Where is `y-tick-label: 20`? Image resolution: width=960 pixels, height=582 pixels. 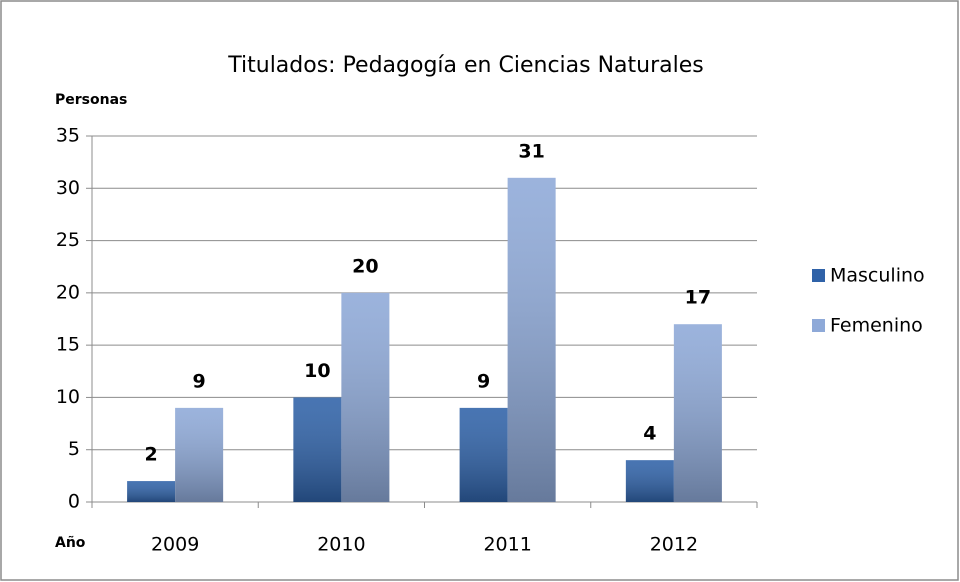 y-tick-label: 20 is located at coordinates (68, 292).